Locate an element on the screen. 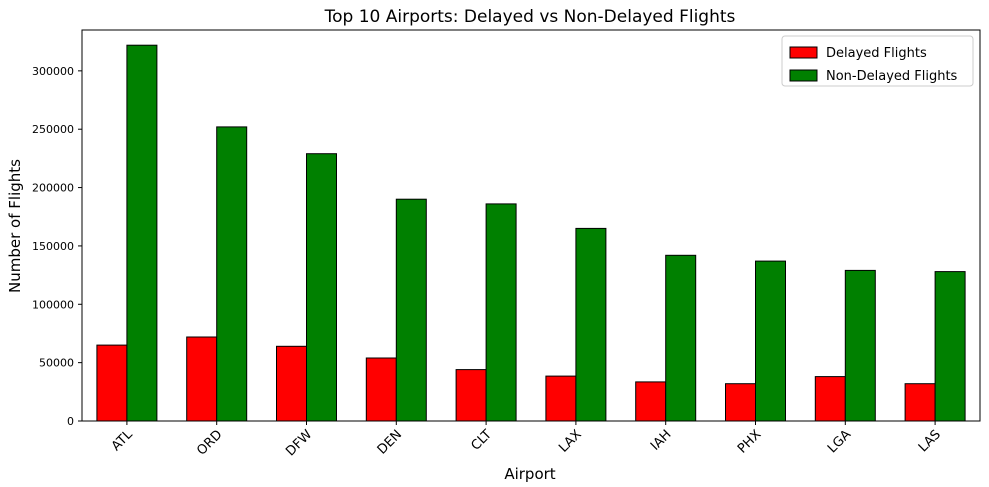 This screenshot has height=487, width=989. delayed-bar-lga is located at coordinates (830, 399).